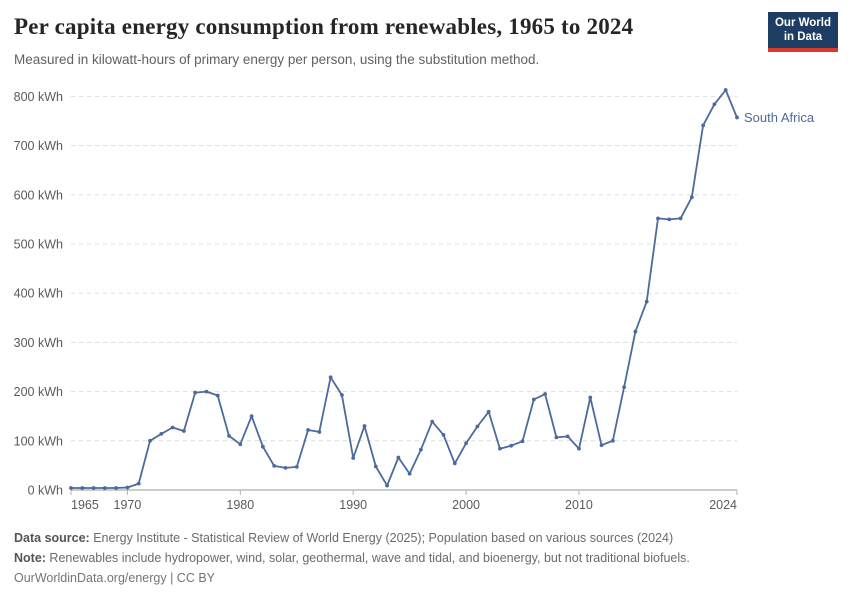  I want to click on x-tick-label: 1980, so click(240, 505).